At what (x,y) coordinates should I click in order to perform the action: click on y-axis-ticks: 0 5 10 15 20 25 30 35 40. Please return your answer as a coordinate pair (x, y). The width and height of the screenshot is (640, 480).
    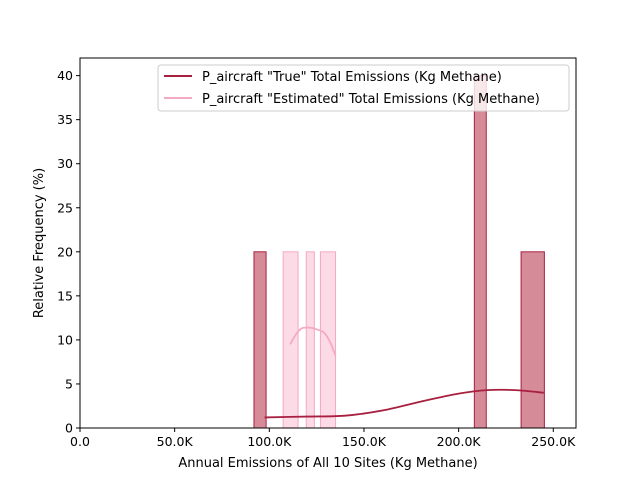
    Looking at the image, I should click on (68, 252).